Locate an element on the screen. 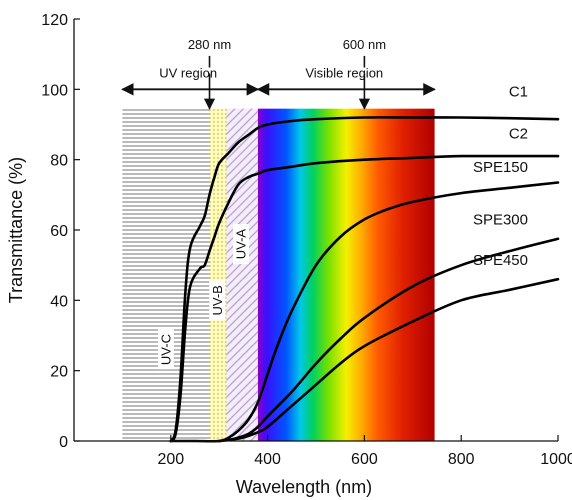 This screenshot has height=500, width=572. series-label-spe450: SPE450 is located at coordinates (500, 260).